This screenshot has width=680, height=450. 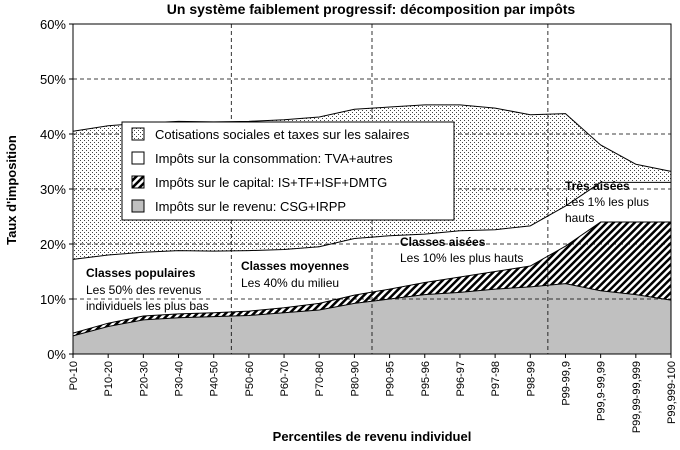 What do you see at coordinates (461, 250) in the screenshot?
I see `annotation-aisees: Classes aisées Les 10% les plus hauts` at bounding box center [461, 250].